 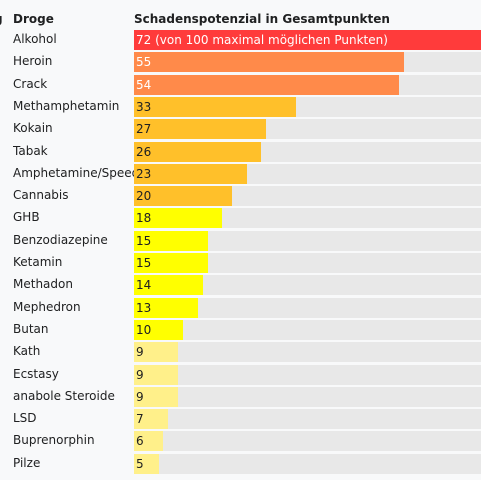 What do you see at coordinates (140, 463) in the screenshot?
I see `value-label: 5` at bounding box center [140, 463].